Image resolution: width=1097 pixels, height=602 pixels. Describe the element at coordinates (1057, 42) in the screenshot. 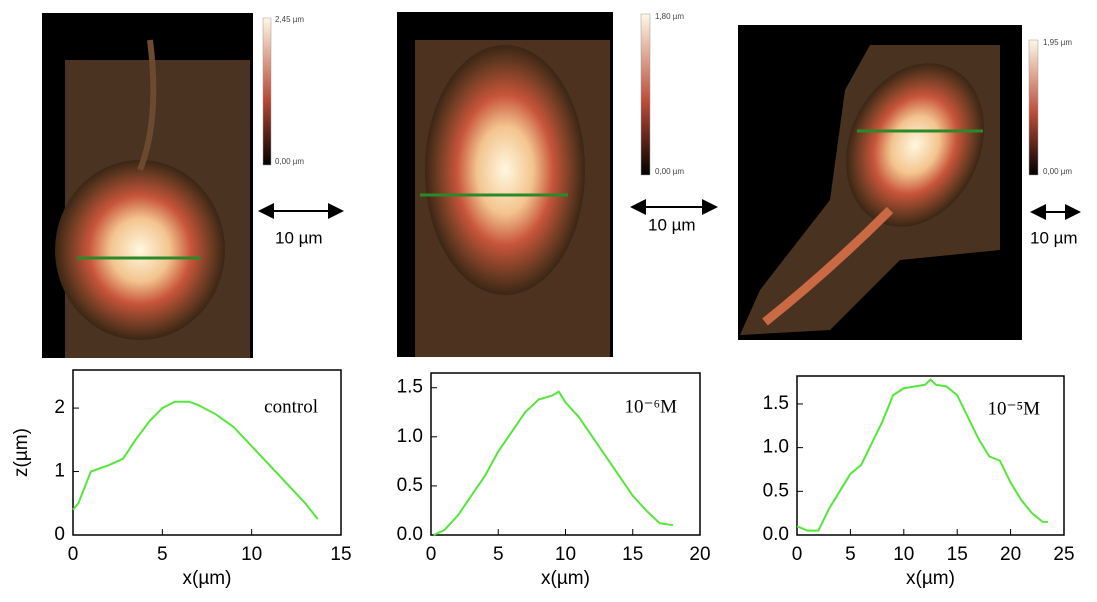

I see `colorbar-max: 1,95 µm` at that location.